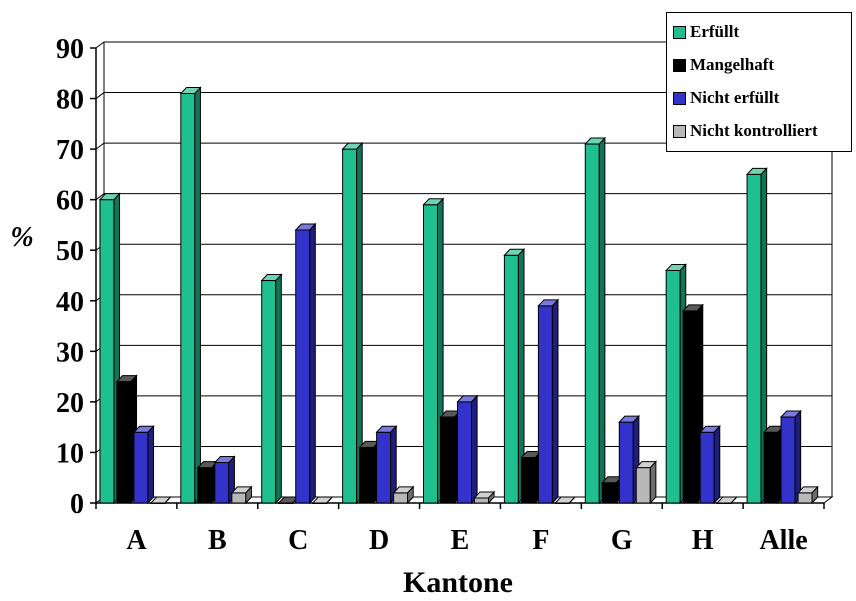 This screenshot has height=601, width=856. Describe the element at coordinates (70, 49) in the screenshot. I see `y-tick-label: 90` at that location.